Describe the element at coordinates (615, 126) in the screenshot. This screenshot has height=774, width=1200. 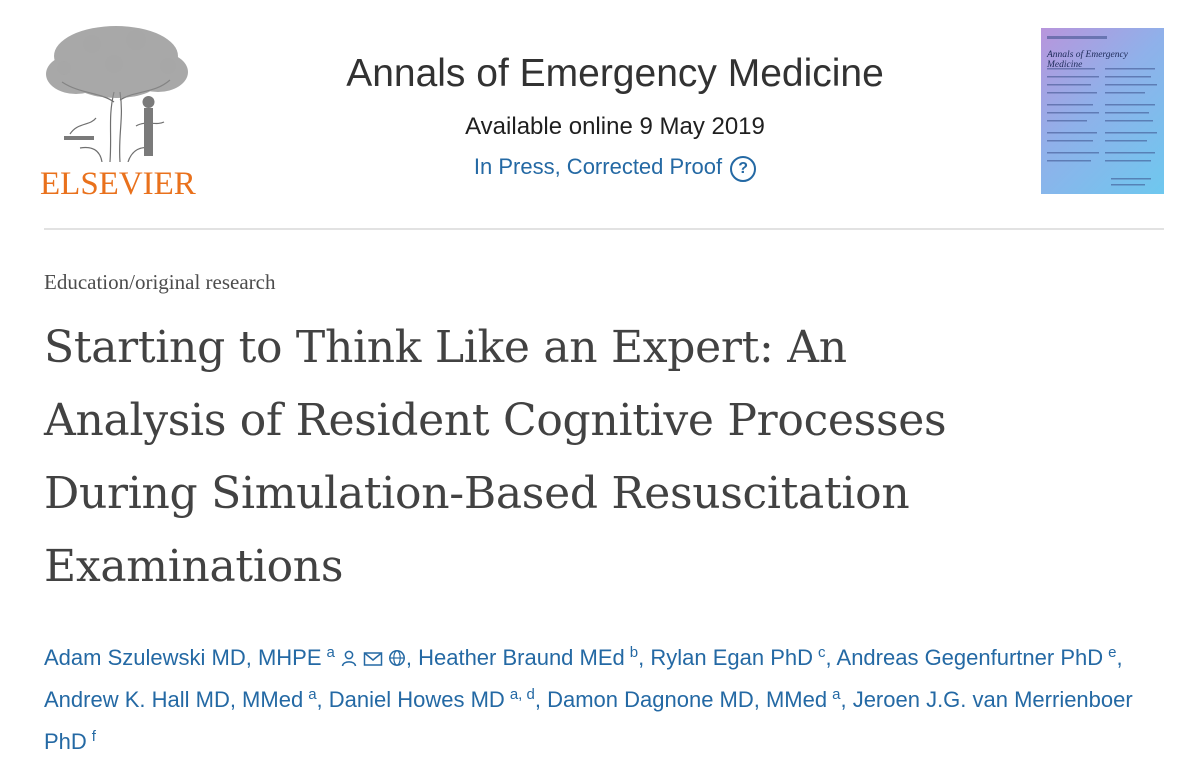
I see `available-online-date: Available online 9 May 2019` at that location.